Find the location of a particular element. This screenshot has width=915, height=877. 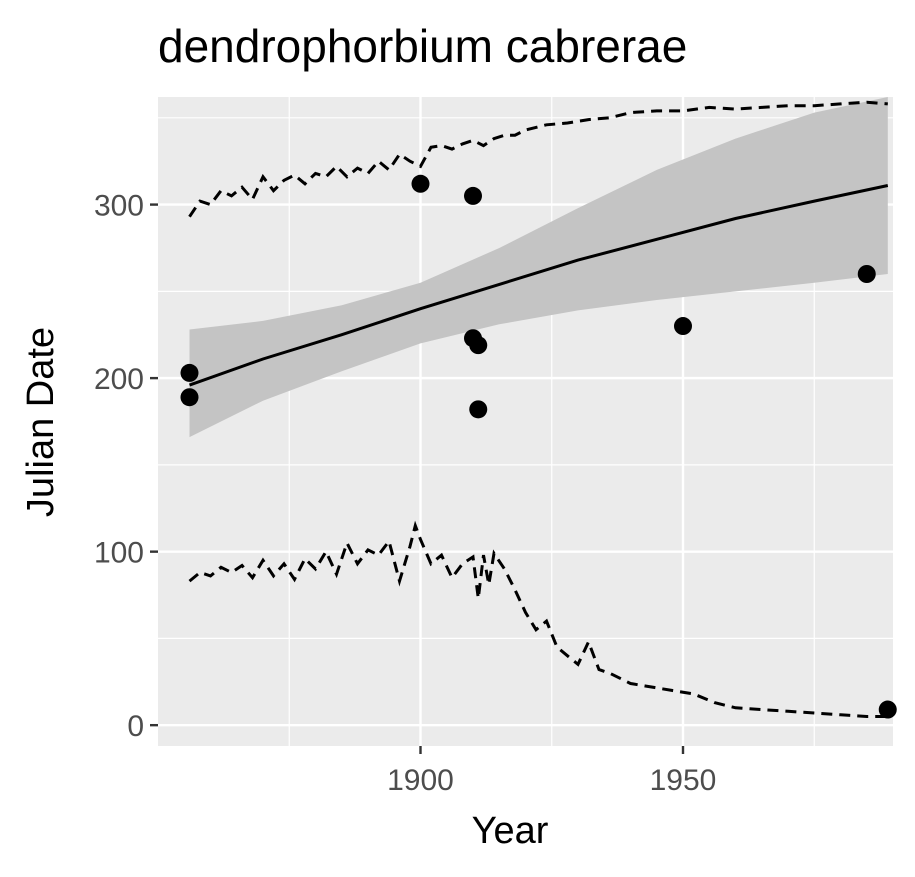

y-tick-label: 100 is located at coordinates (119, 553).